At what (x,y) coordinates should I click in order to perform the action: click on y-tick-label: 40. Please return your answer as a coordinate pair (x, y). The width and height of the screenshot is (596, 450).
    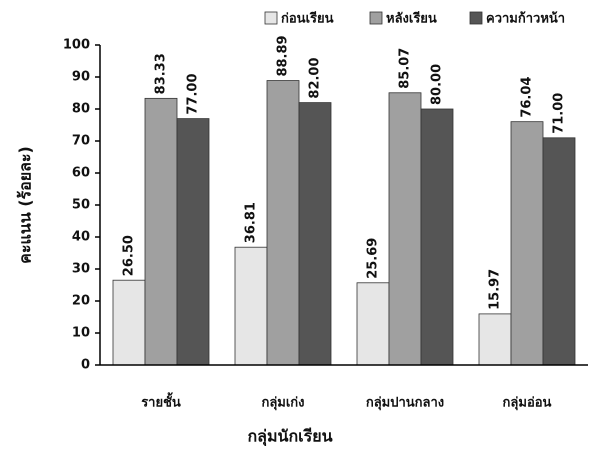
    Looking at the image, I should click on (81, 237).